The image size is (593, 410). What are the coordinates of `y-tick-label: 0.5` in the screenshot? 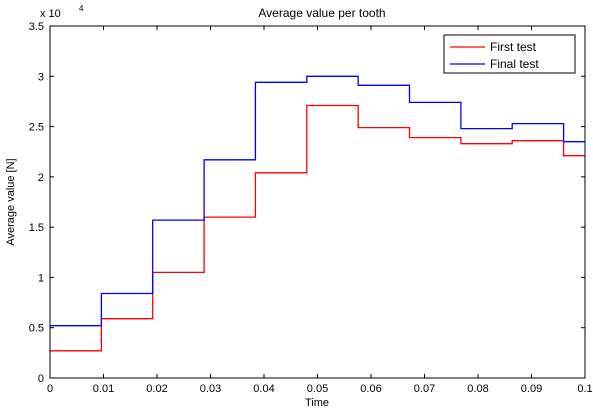 It's located at (36, 329).